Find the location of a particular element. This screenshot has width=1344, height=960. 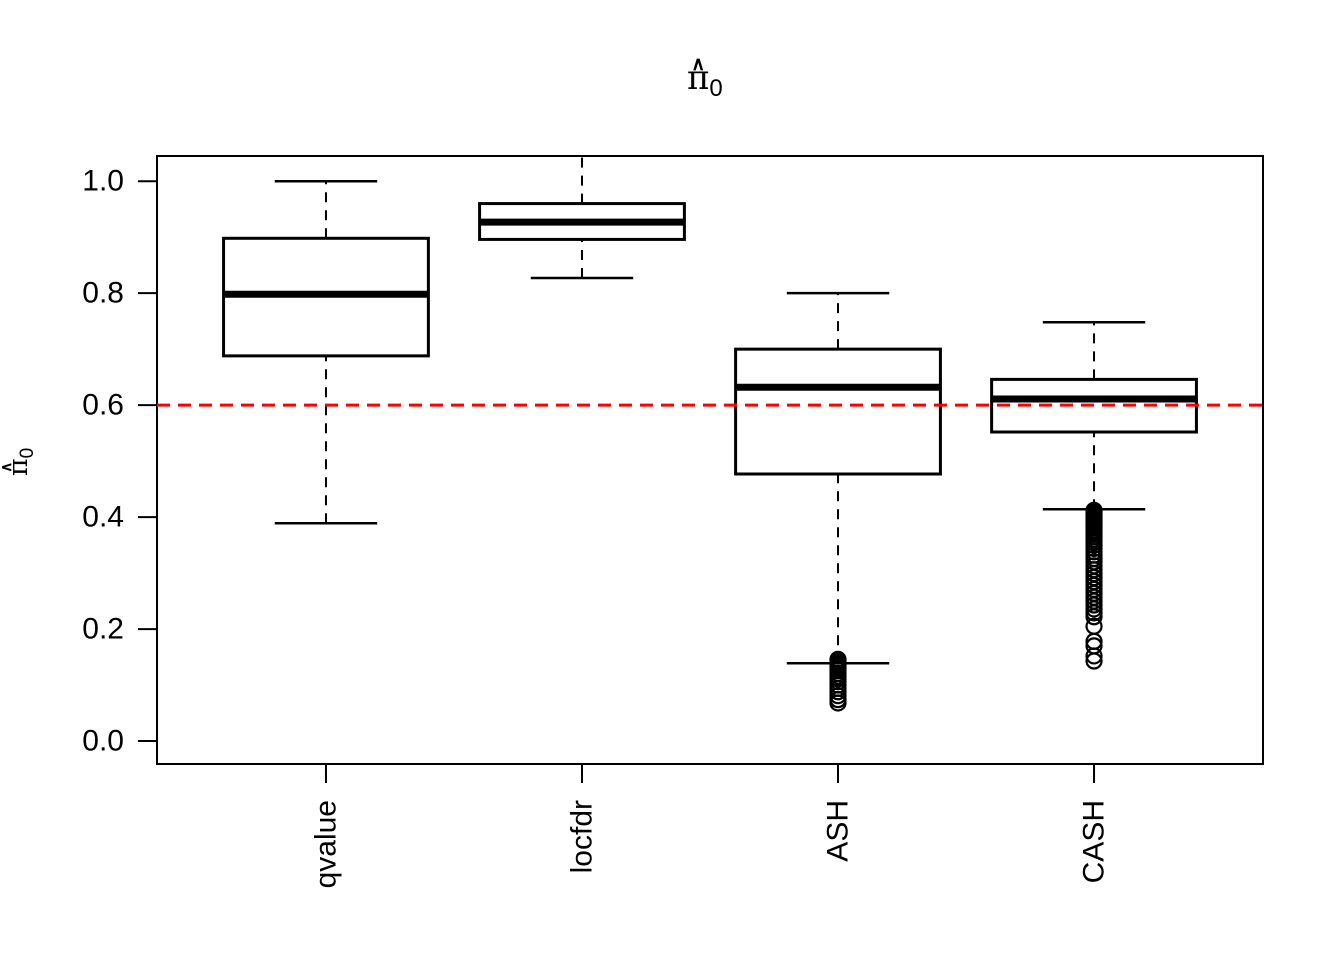

y-axis-tick-label-0.4: 0.4 is located at coordinates (103, 517).